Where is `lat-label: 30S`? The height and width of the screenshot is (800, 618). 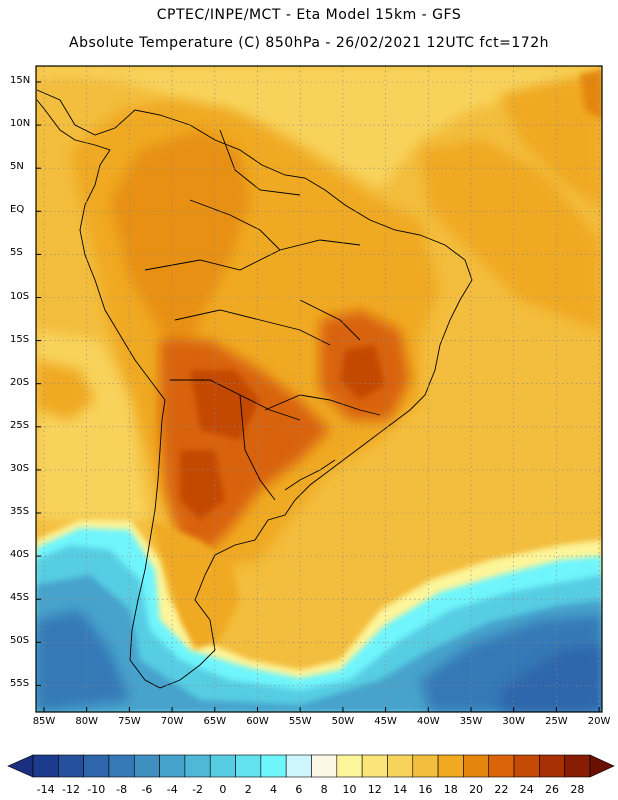 lat-label: 30S is located at coordinates (20, 468).